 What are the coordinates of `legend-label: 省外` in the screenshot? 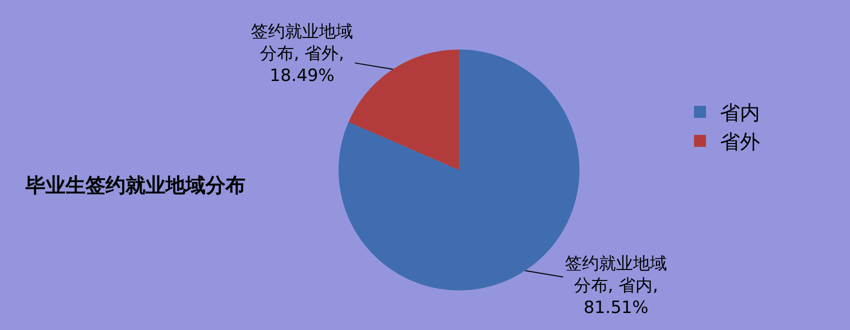 It's located at (740, 142).